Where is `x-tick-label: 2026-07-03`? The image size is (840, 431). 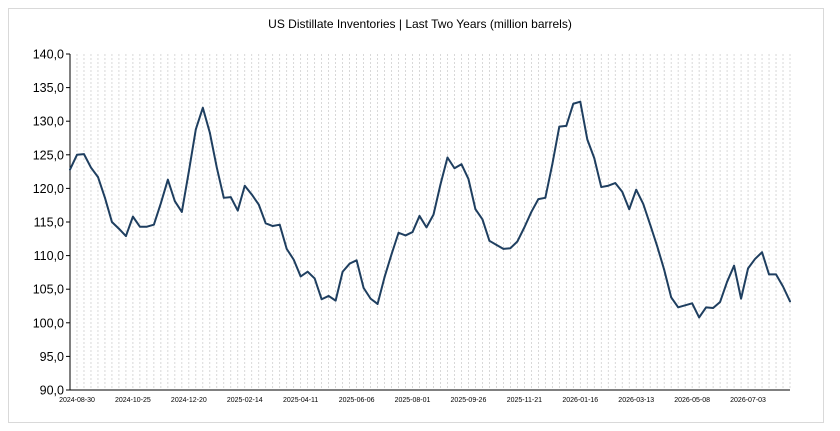
x-tick-label: 2026-07-03 is located at coordinates (748, 400).